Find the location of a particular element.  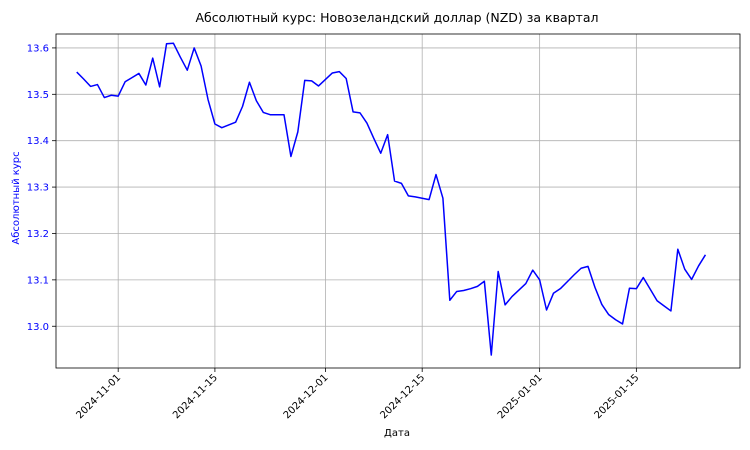

x-tick-label: 2025-01-01 is located at coordinates (520, 396).